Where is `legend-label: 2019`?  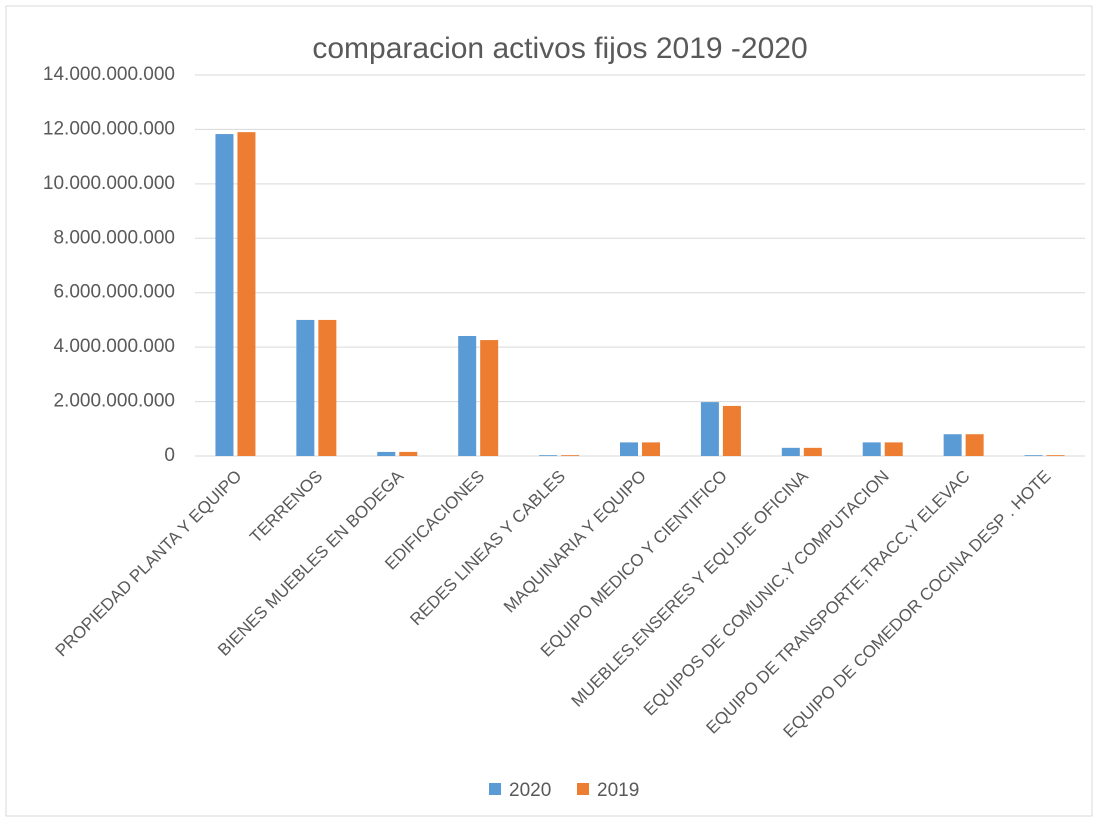 legend-label: 2019 is located at coordinates (618, 790).